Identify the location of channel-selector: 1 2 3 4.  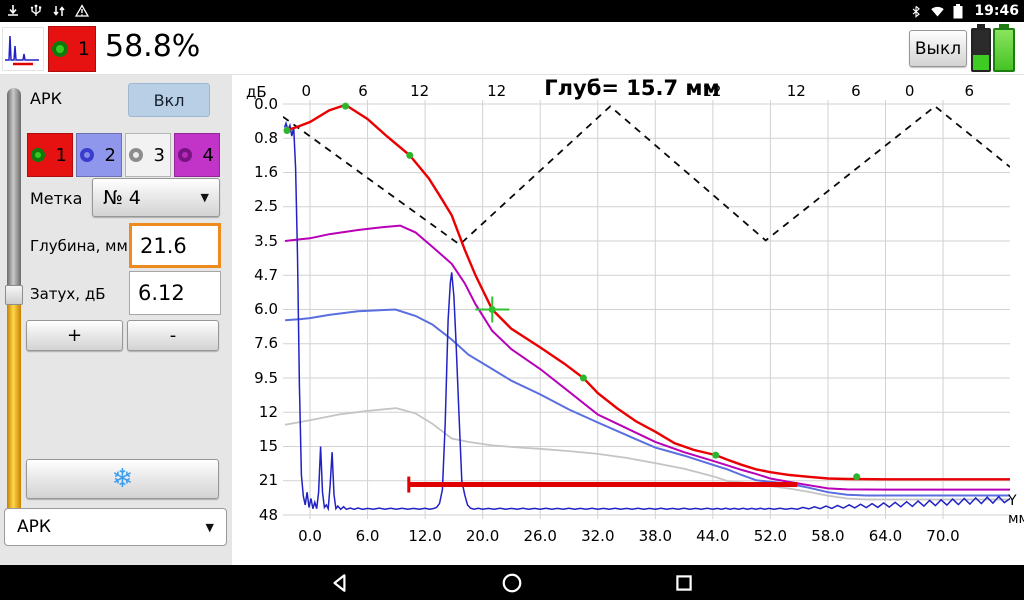
(123, 155).